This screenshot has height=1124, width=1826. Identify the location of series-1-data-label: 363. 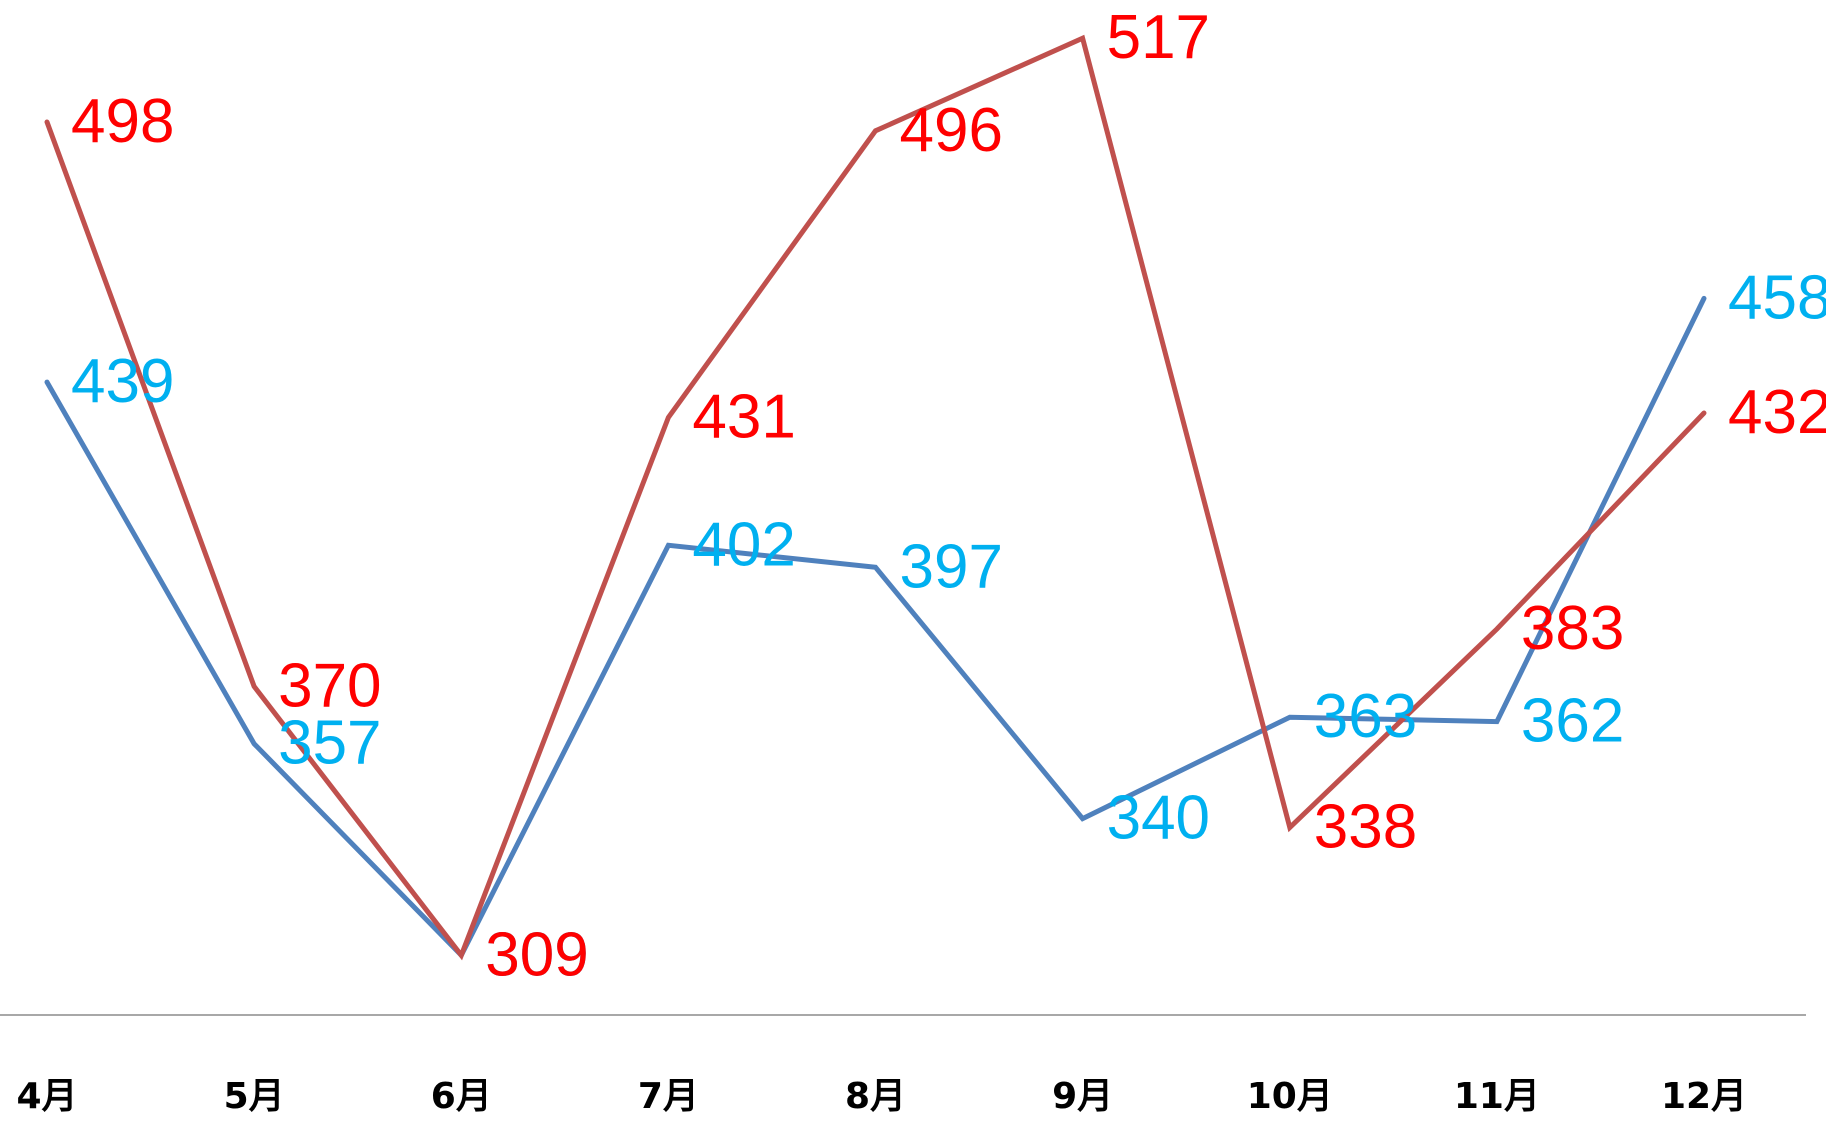
(1365, 716).